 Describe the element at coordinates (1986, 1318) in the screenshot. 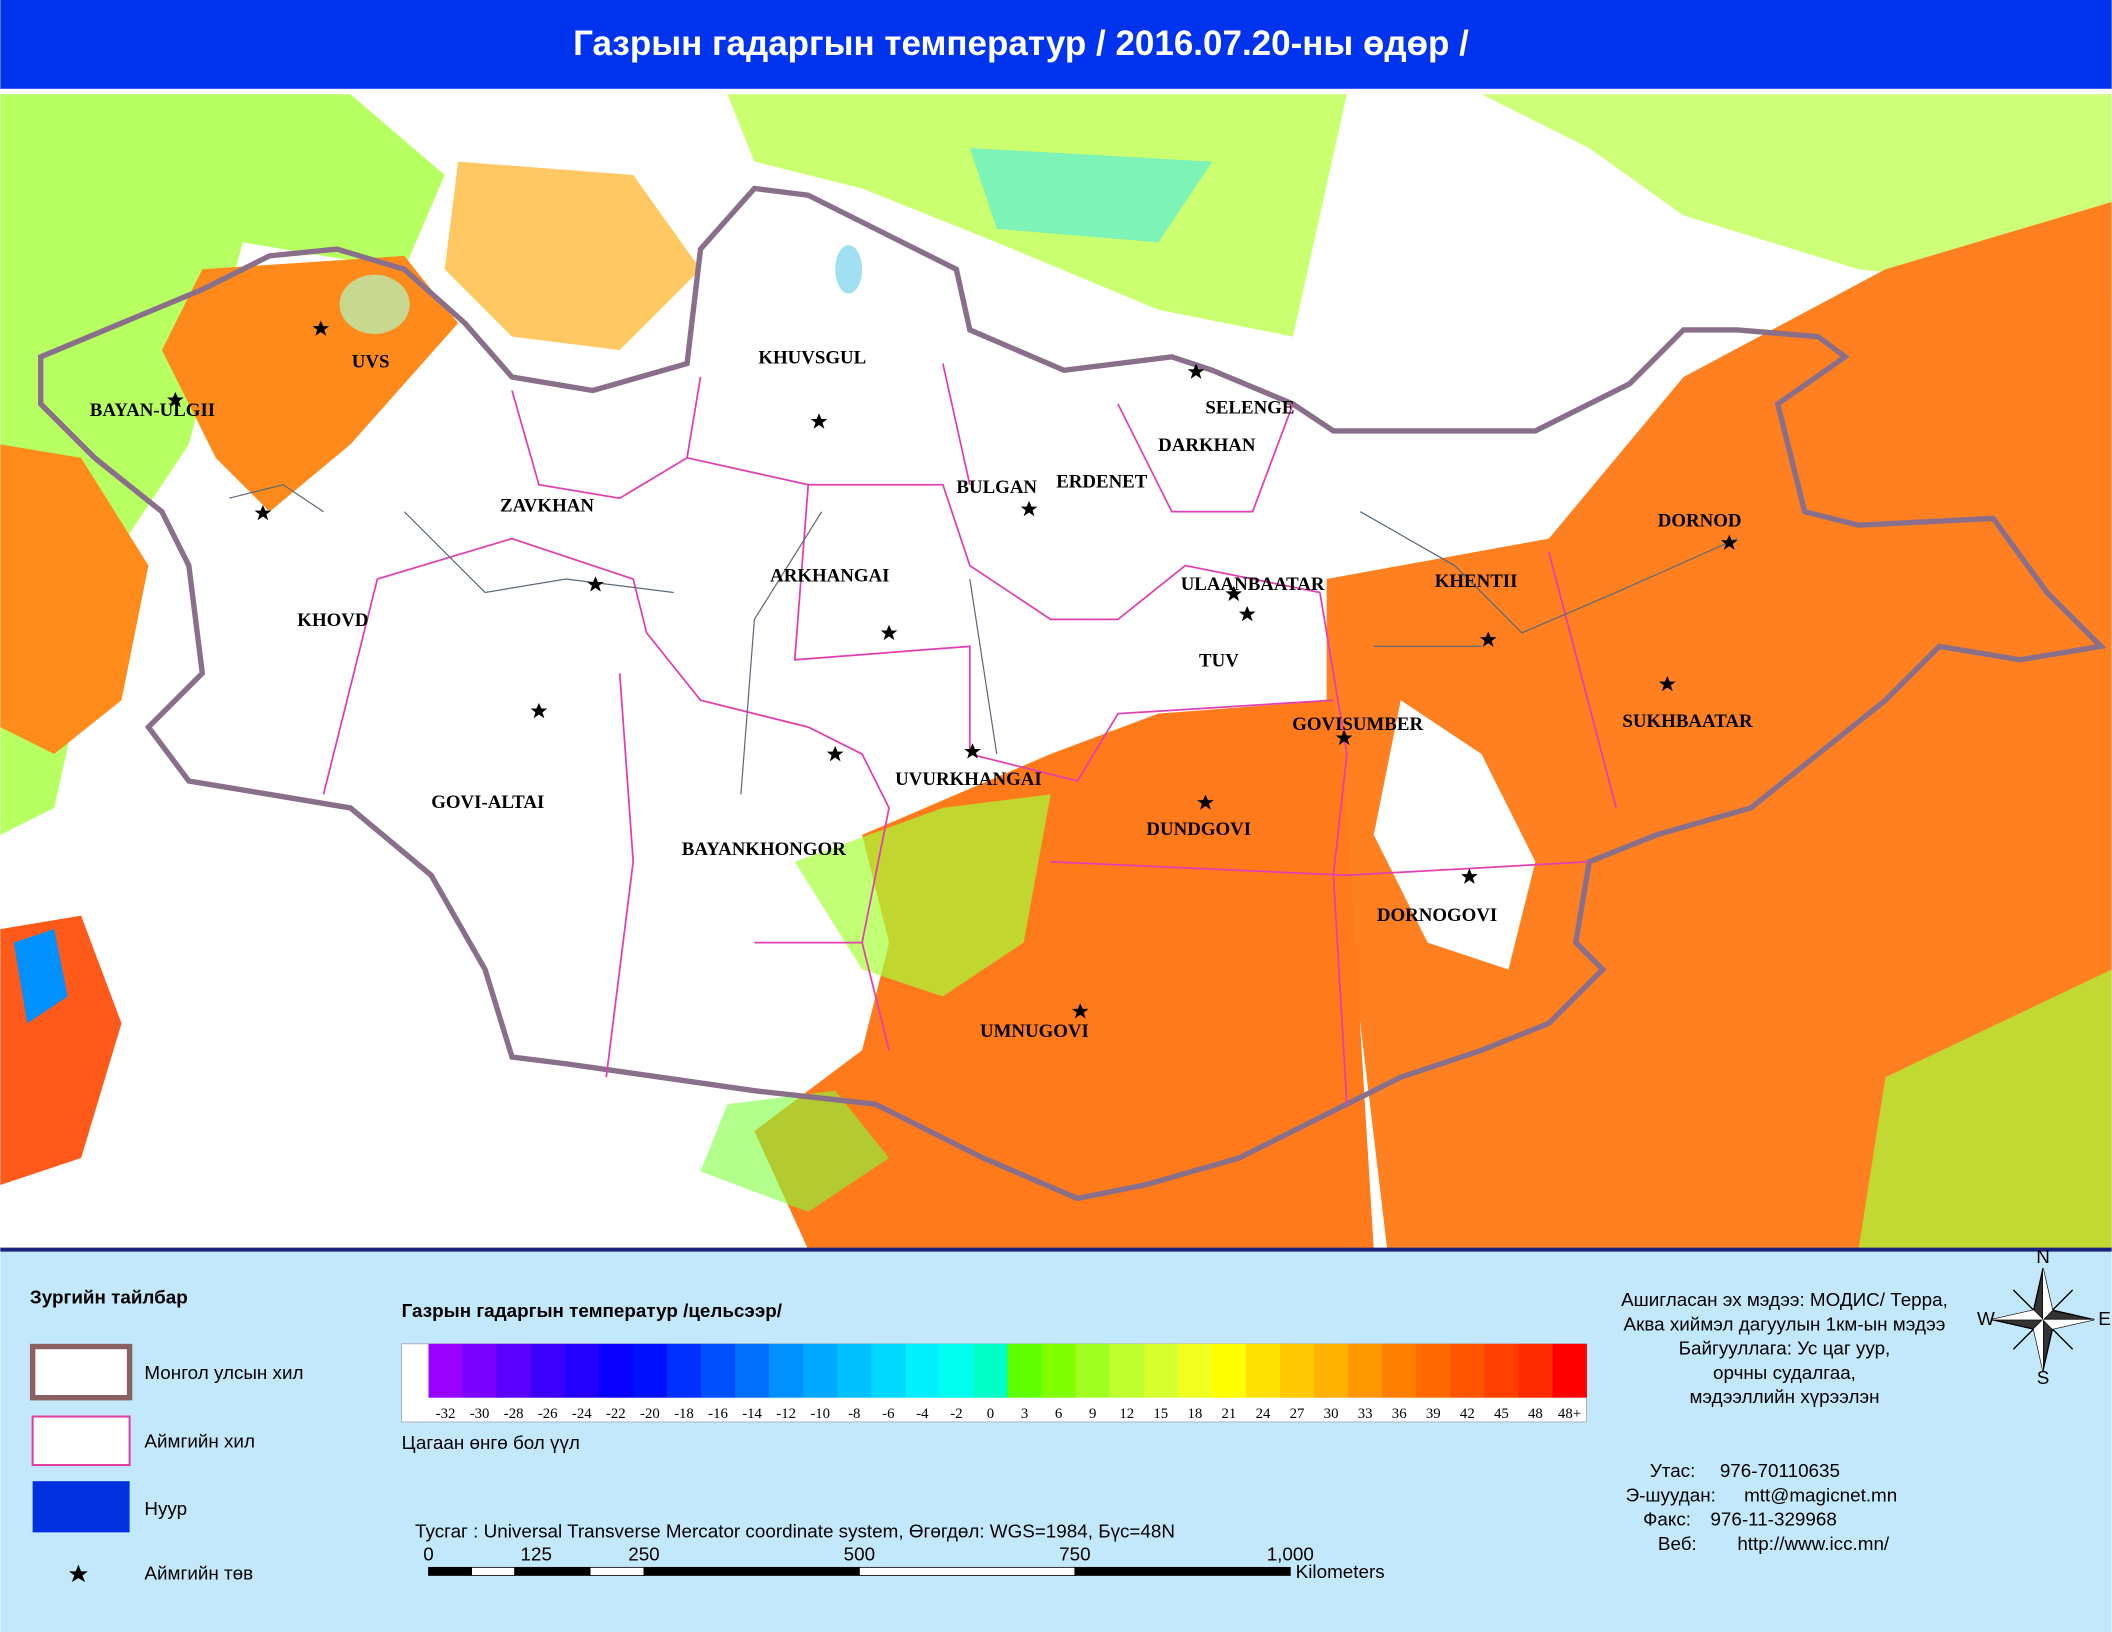

I see `compass-label: W` at that location.